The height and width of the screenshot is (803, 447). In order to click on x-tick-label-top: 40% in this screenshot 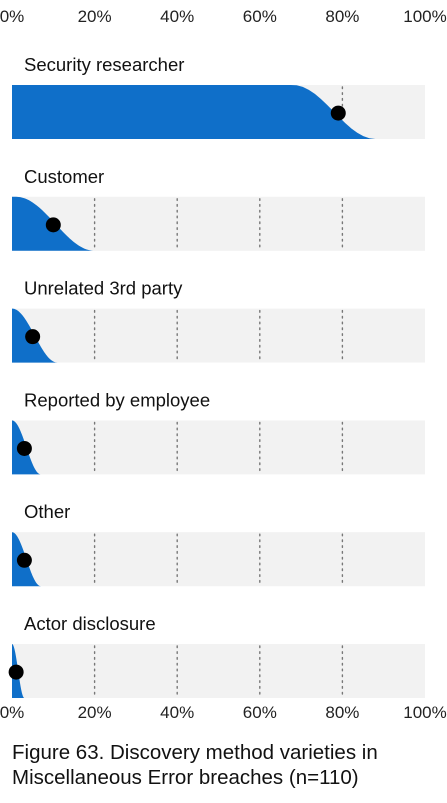, I will do `click(177, 16)`.